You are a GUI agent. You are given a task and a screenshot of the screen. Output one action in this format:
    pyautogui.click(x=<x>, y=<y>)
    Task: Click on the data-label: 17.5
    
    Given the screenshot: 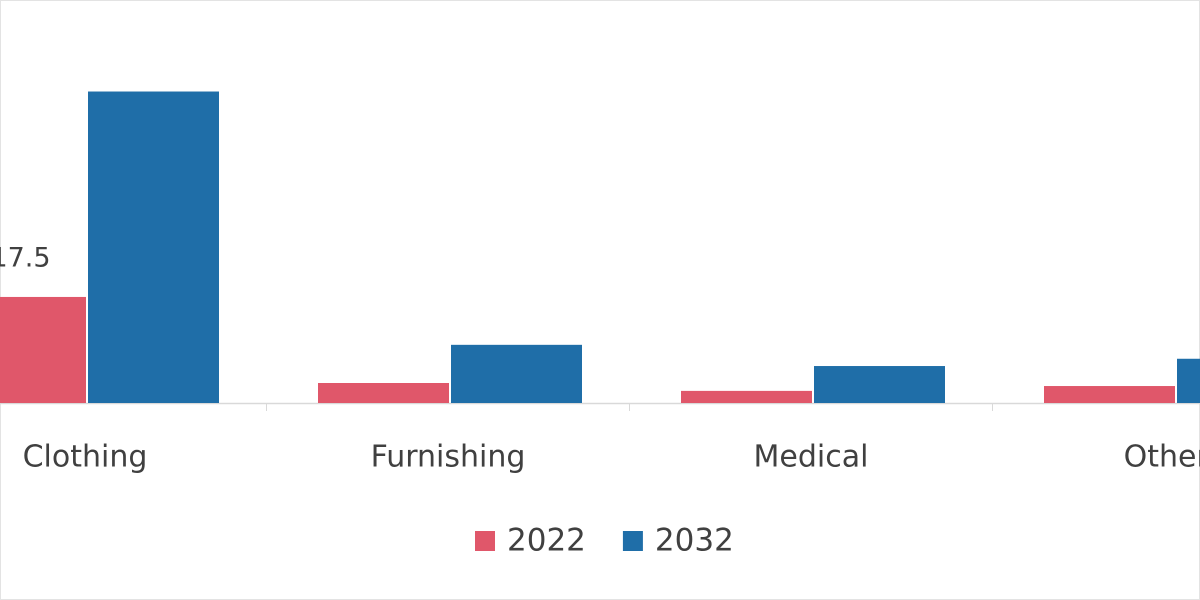 What is the action you would take?
    pyautogui.click(x=25, y=257)
    